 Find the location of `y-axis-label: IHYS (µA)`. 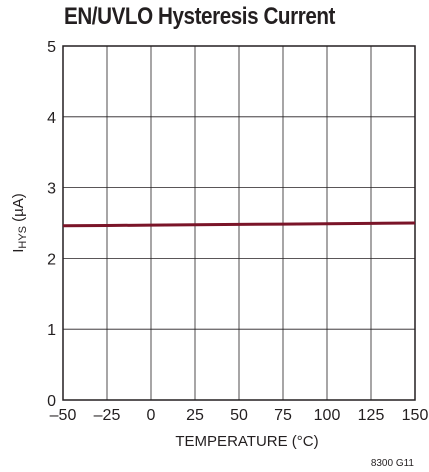

y-axis-label: IHYS (µA) is located at coordinates (19, 223).